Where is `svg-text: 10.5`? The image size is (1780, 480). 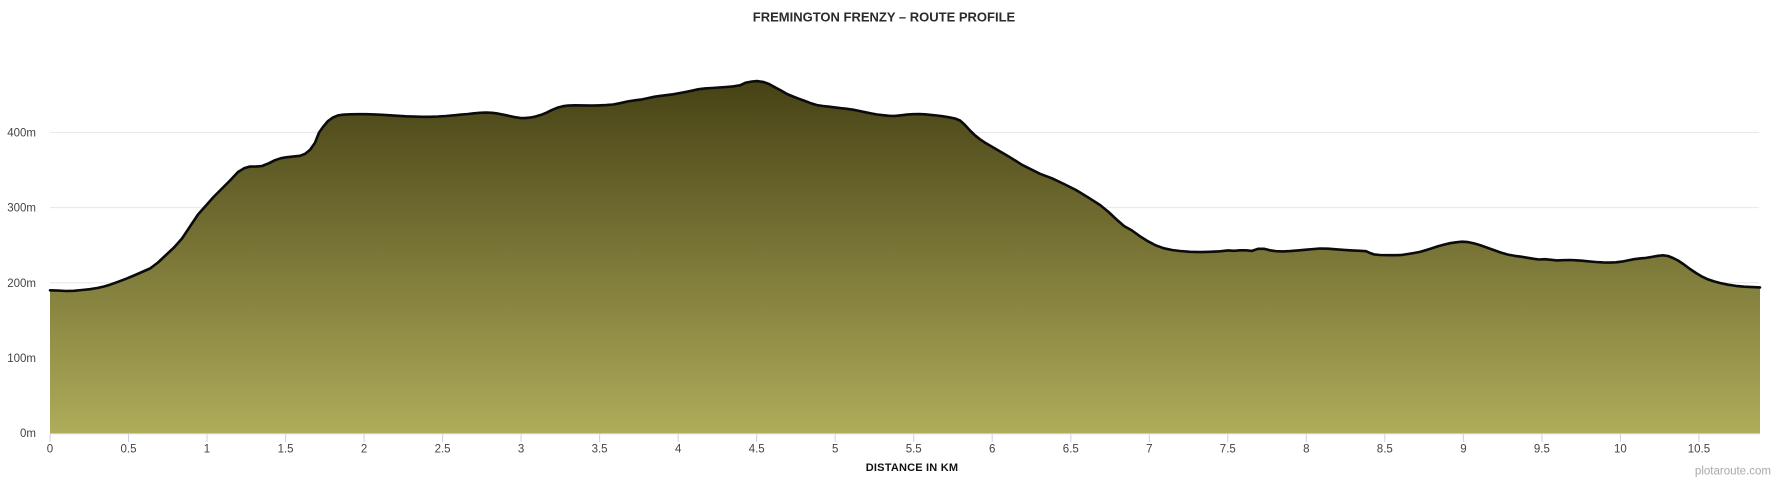 svg-text: 10.5 is located at coordinates (1699, 450).